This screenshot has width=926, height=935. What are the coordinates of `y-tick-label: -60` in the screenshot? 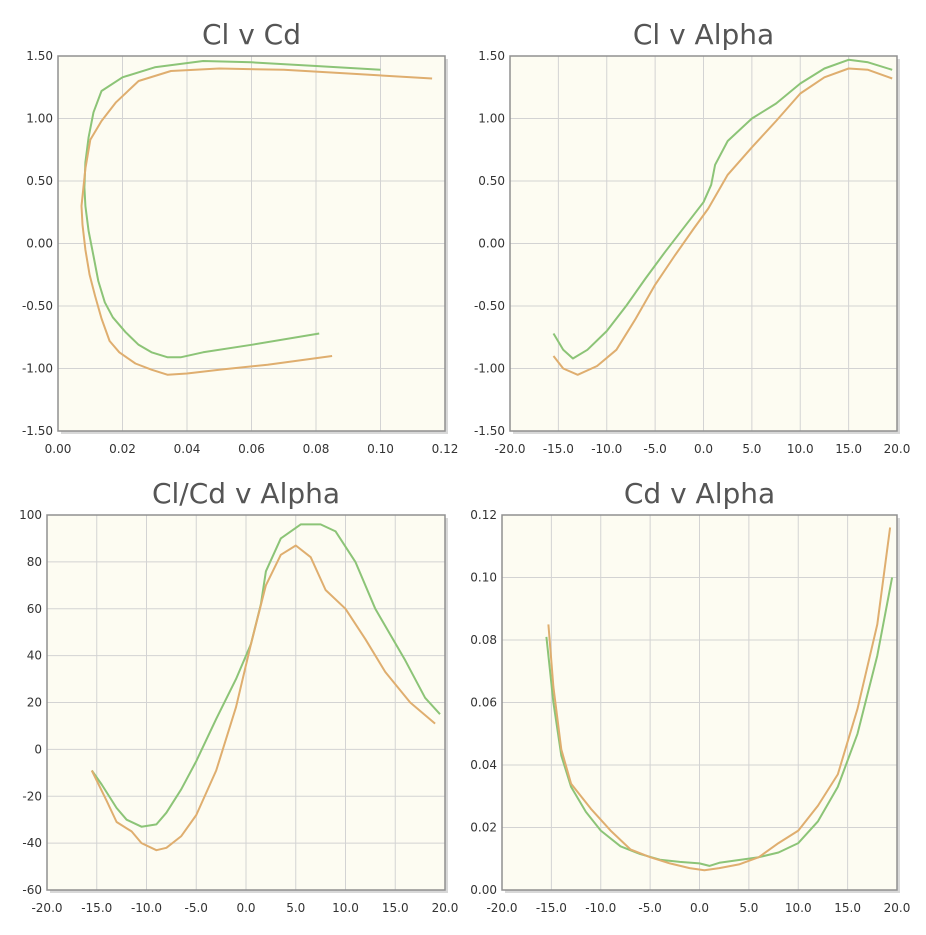 It's located at (32, 890).